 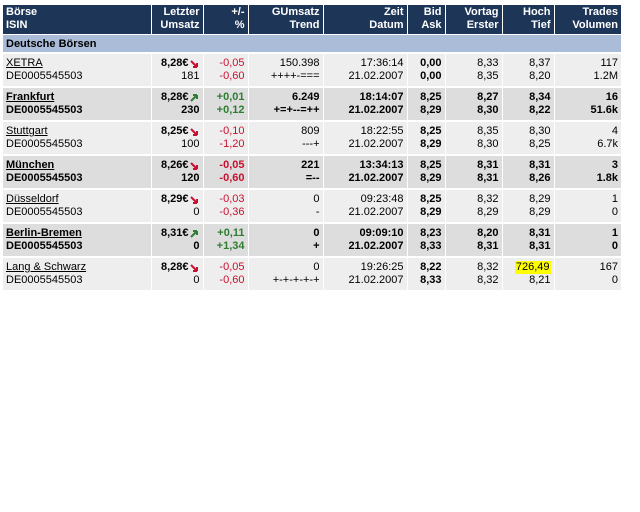 I want to click on exchange-cell: Stuttgart DE0005545503, so click(x=77, y=137).